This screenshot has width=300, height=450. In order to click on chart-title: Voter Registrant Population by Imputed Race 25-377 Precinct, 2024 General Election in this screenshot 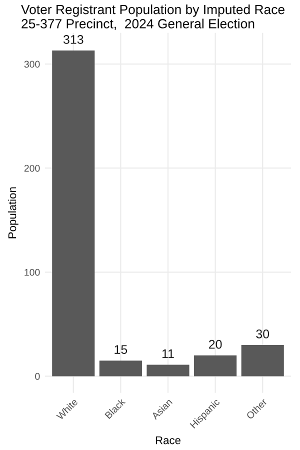, I will do `click(152, 17)`.